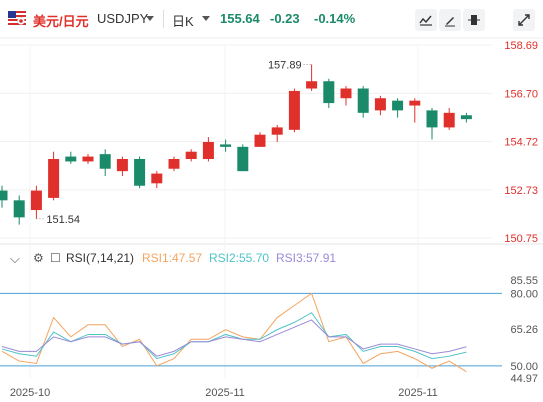  I want to click on y-tick-label: 158.69, so click(521, 46).